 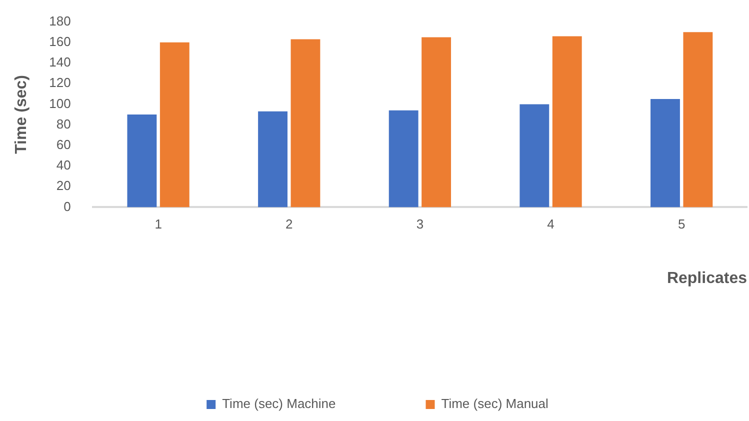 What do you see at coordinates (60, 20) in the screenshot?
I see `y-tick-label: 180` at bounding box center [60, 20].